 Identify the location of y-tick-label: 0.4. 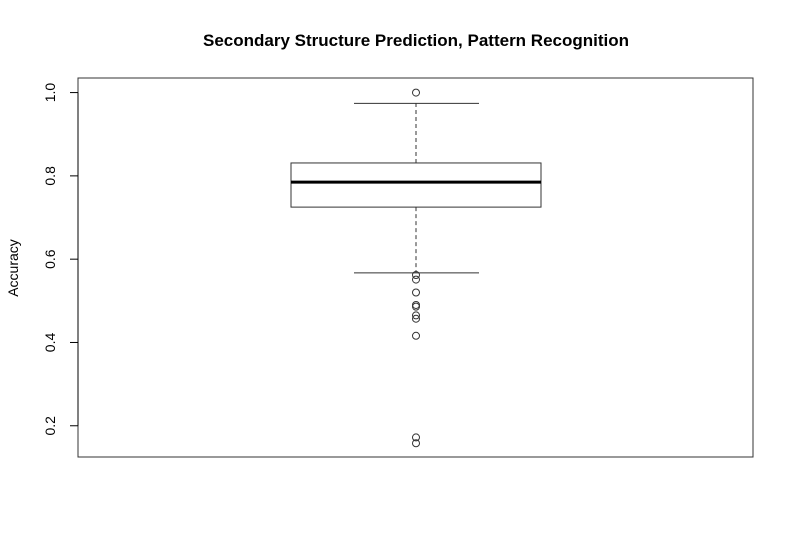
(50, 343).